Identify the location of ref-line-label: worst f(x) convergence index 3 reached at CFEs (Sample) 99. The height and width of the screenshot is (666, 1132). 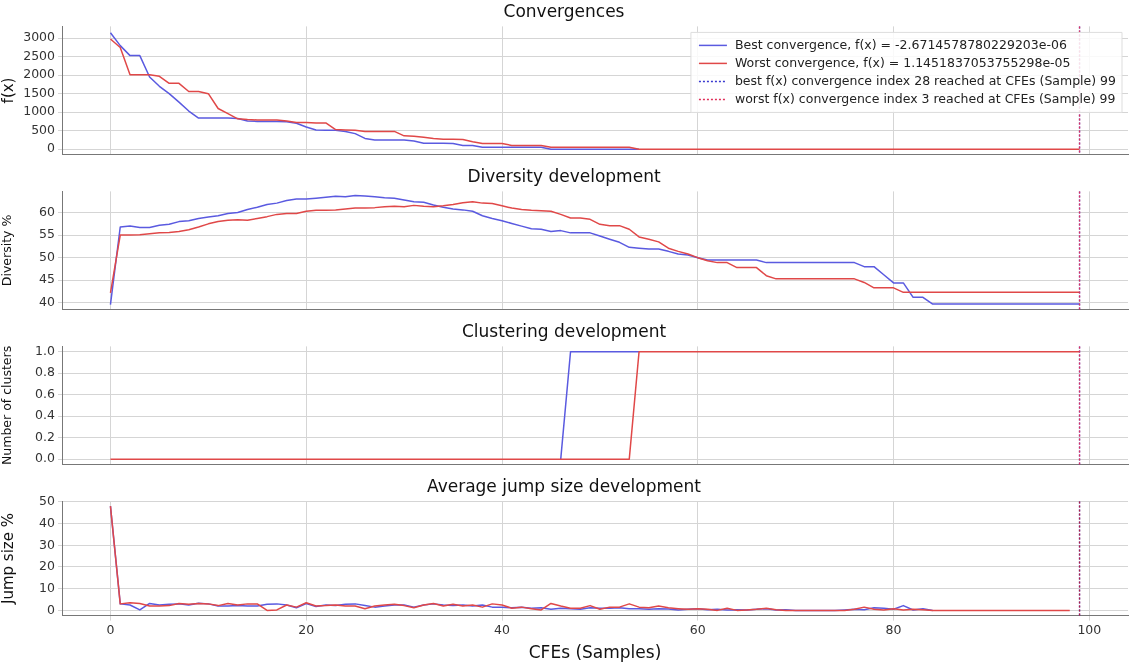
(925, 98).